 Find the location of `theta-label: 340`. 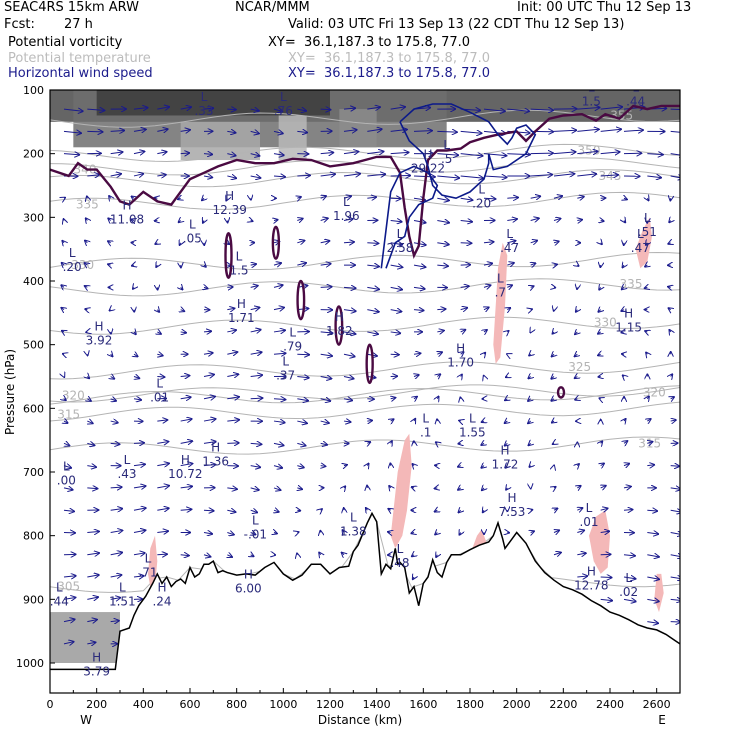

theta-label: 340 is located at coordinates (85, 170).